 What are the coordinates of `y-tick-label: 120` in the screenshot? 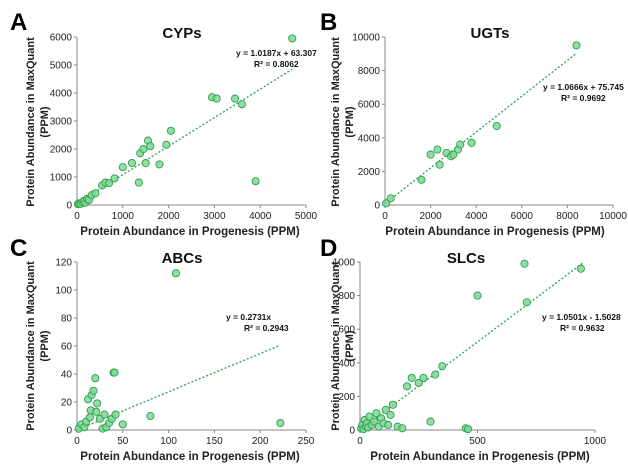 It's located at (63, 263).